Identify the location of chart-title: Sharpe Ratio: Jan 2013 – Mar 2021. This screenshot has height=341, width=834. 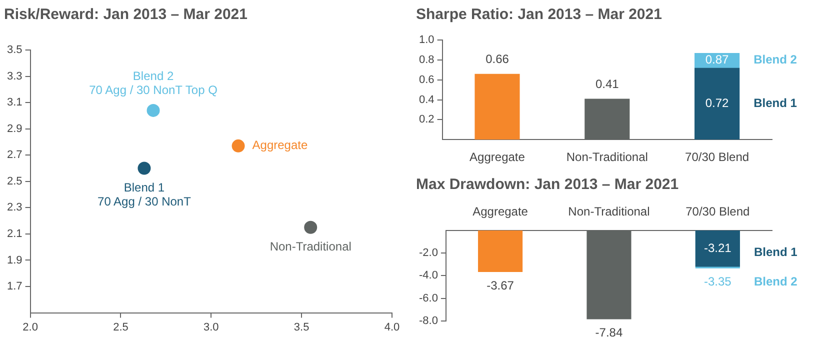
(539, 15).